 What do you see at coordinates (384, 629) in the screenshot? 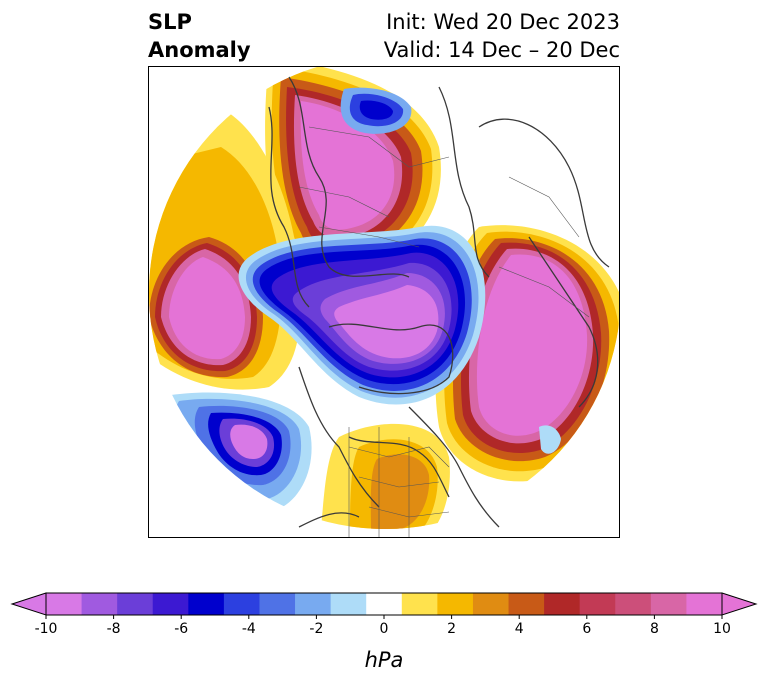
I see `colorbar-tick-label: 0` at bounding box center [384, 629].